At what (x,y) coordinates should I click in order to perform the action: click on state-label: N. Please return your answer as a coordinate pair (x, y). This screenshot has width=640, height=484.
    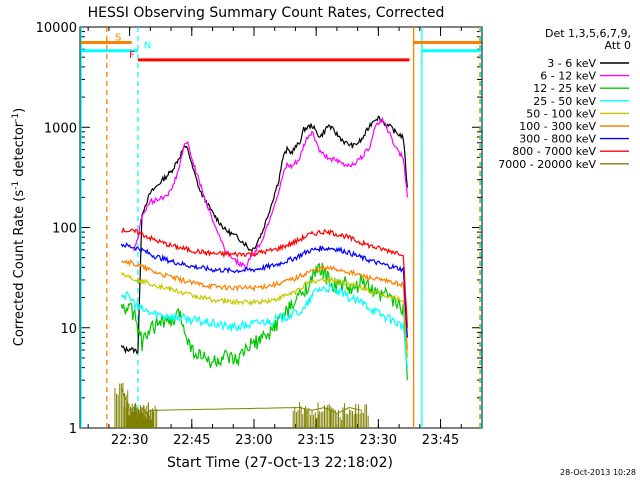
    Looking at the image, I should click on (147, 46).